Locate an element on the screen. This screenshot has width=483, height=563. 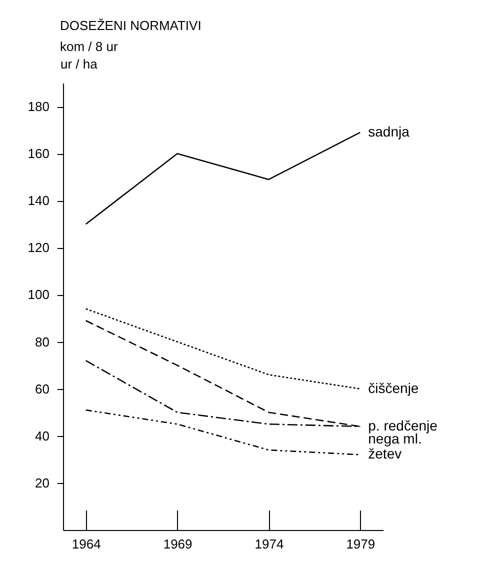
y-tick-label: 20 is located at coordinates (42, 482).